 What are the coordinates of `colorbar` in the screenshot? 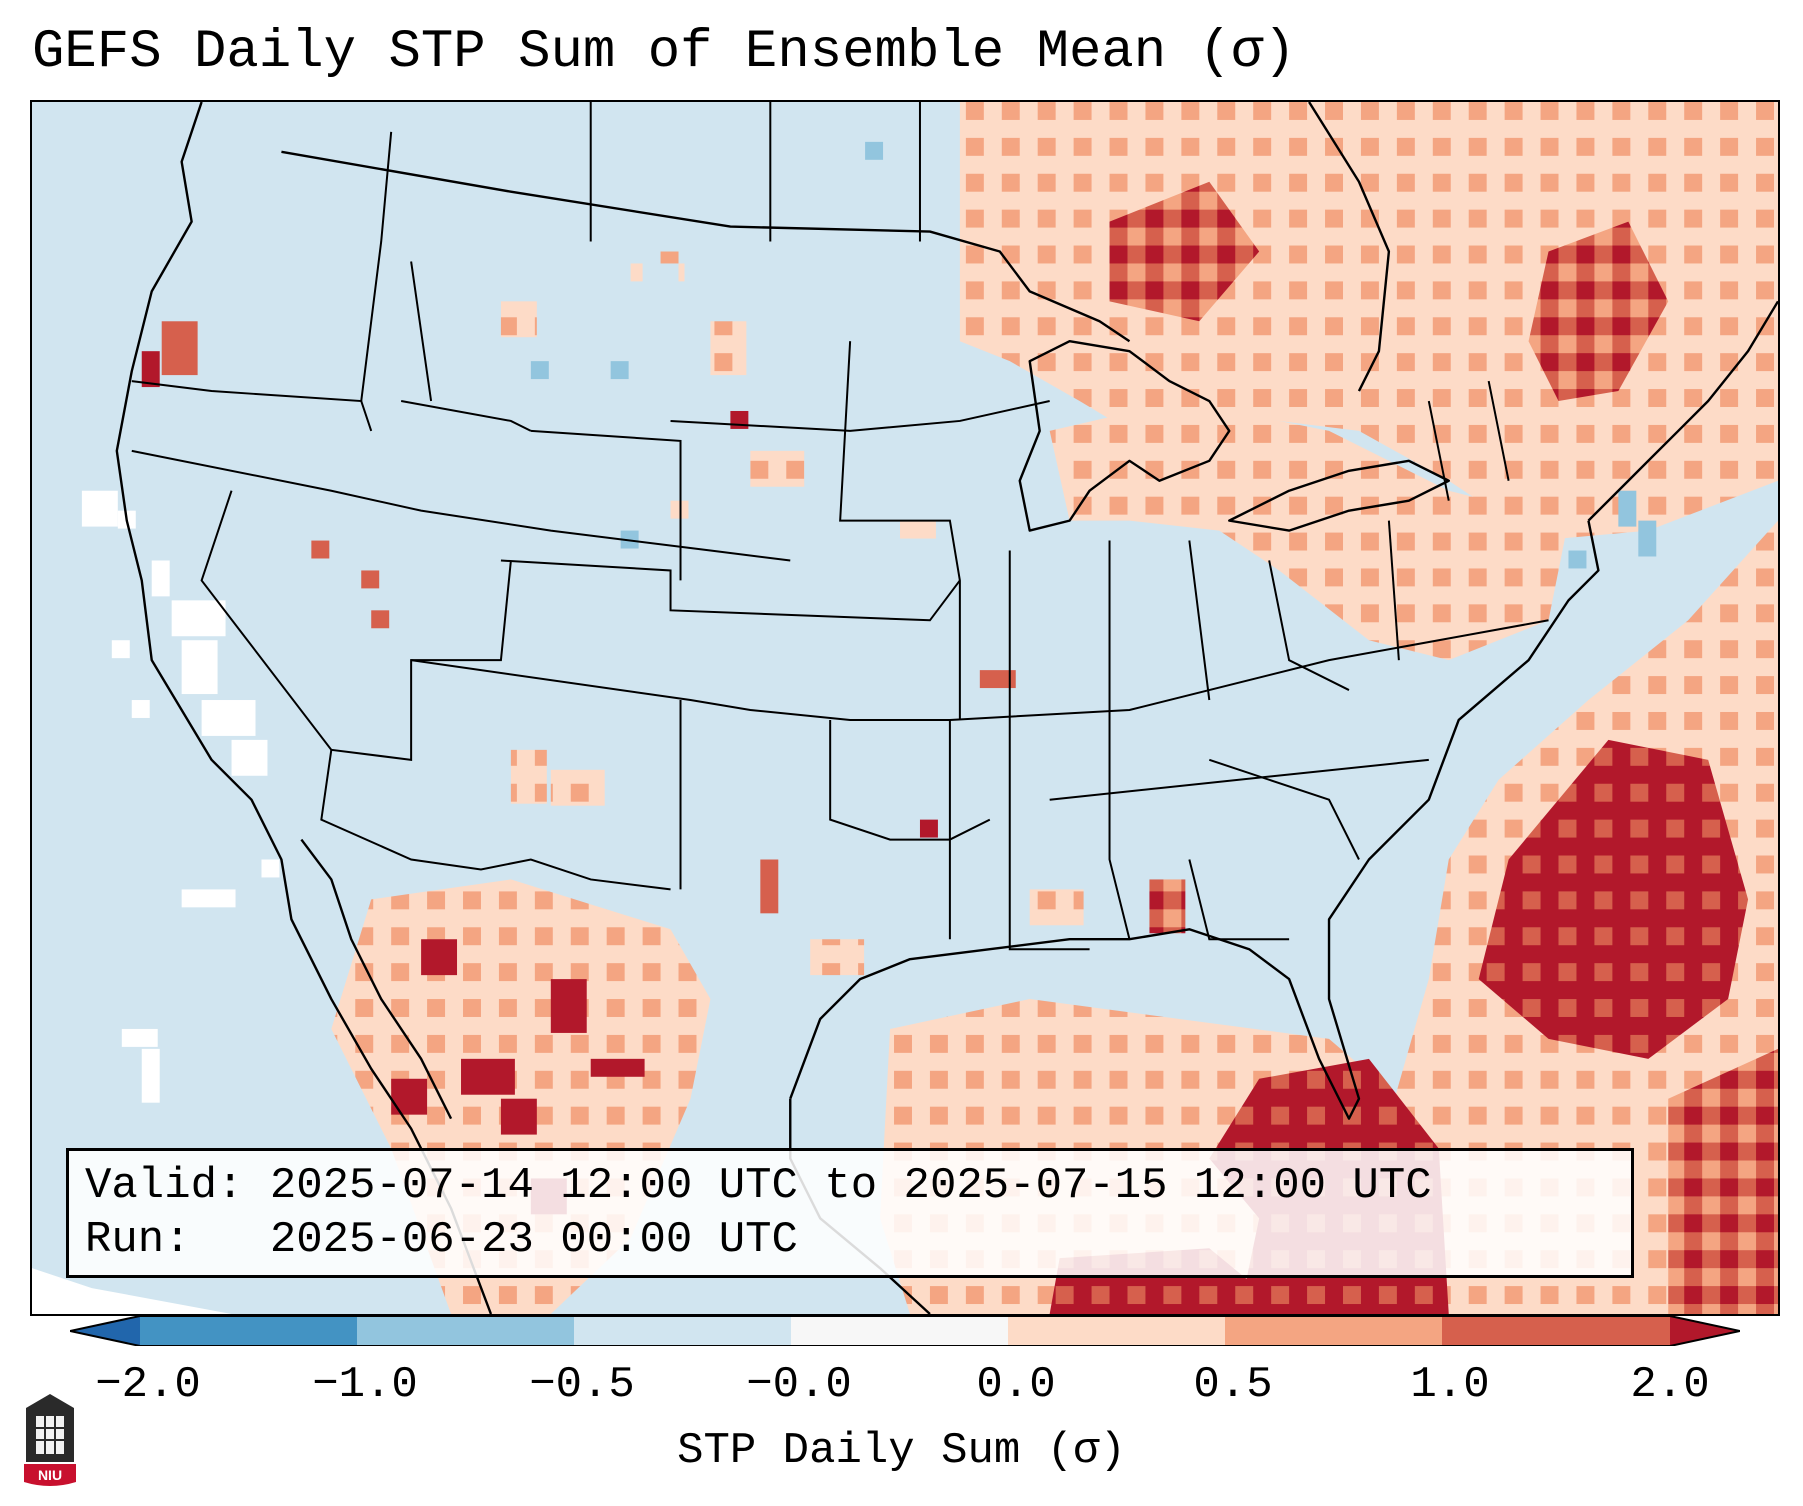 It's located at (905, 1334).